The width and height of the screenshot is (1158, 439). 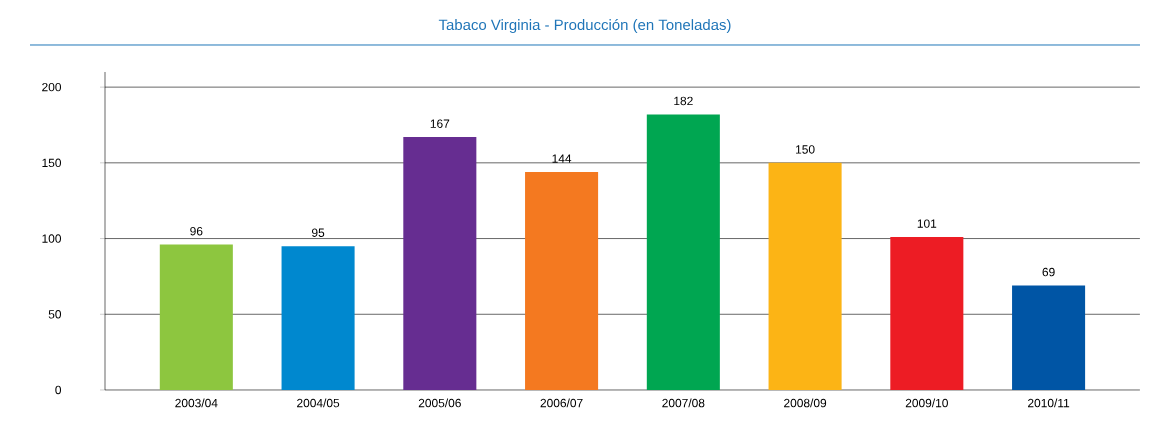 What do you see at coordinates (562, 158) in the screenshot?
I see `data-label: 144` at bounding box center [562, 158].